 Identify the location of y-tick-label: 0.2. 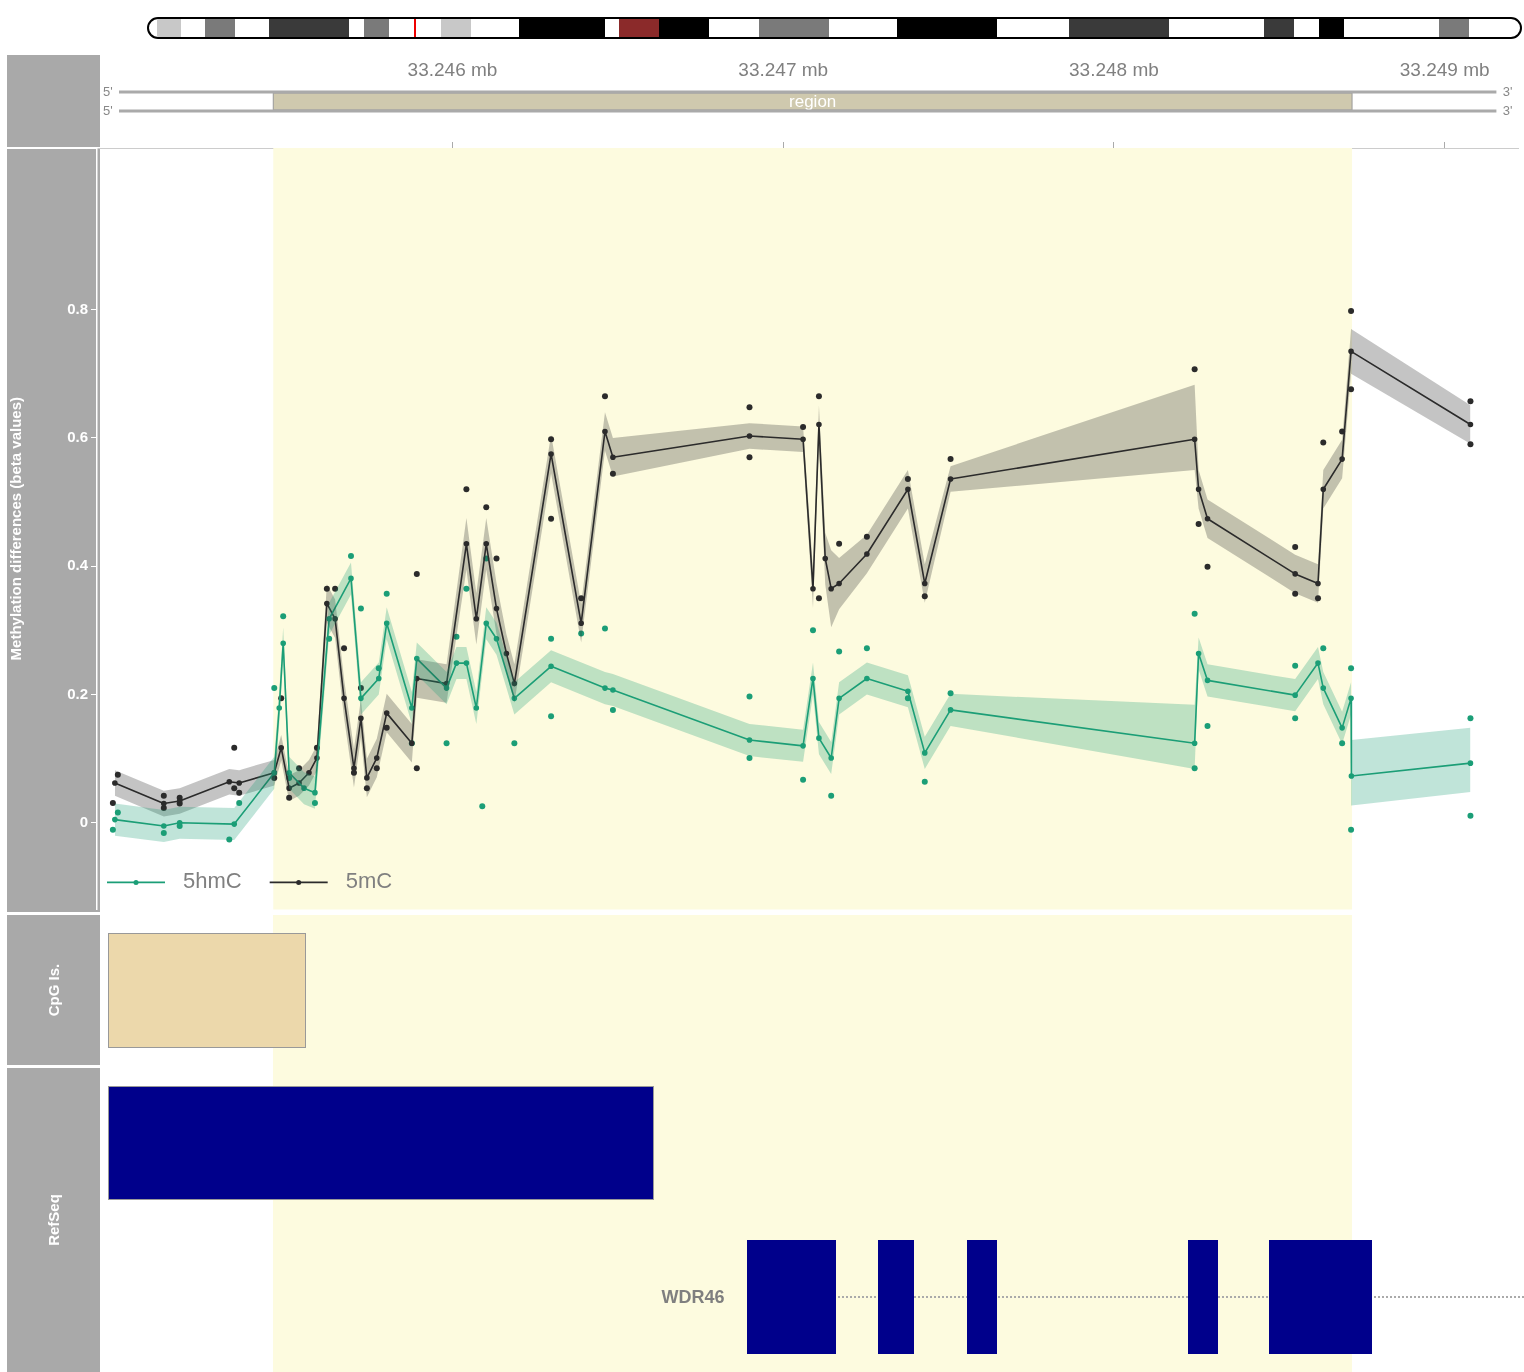
(77, 693).